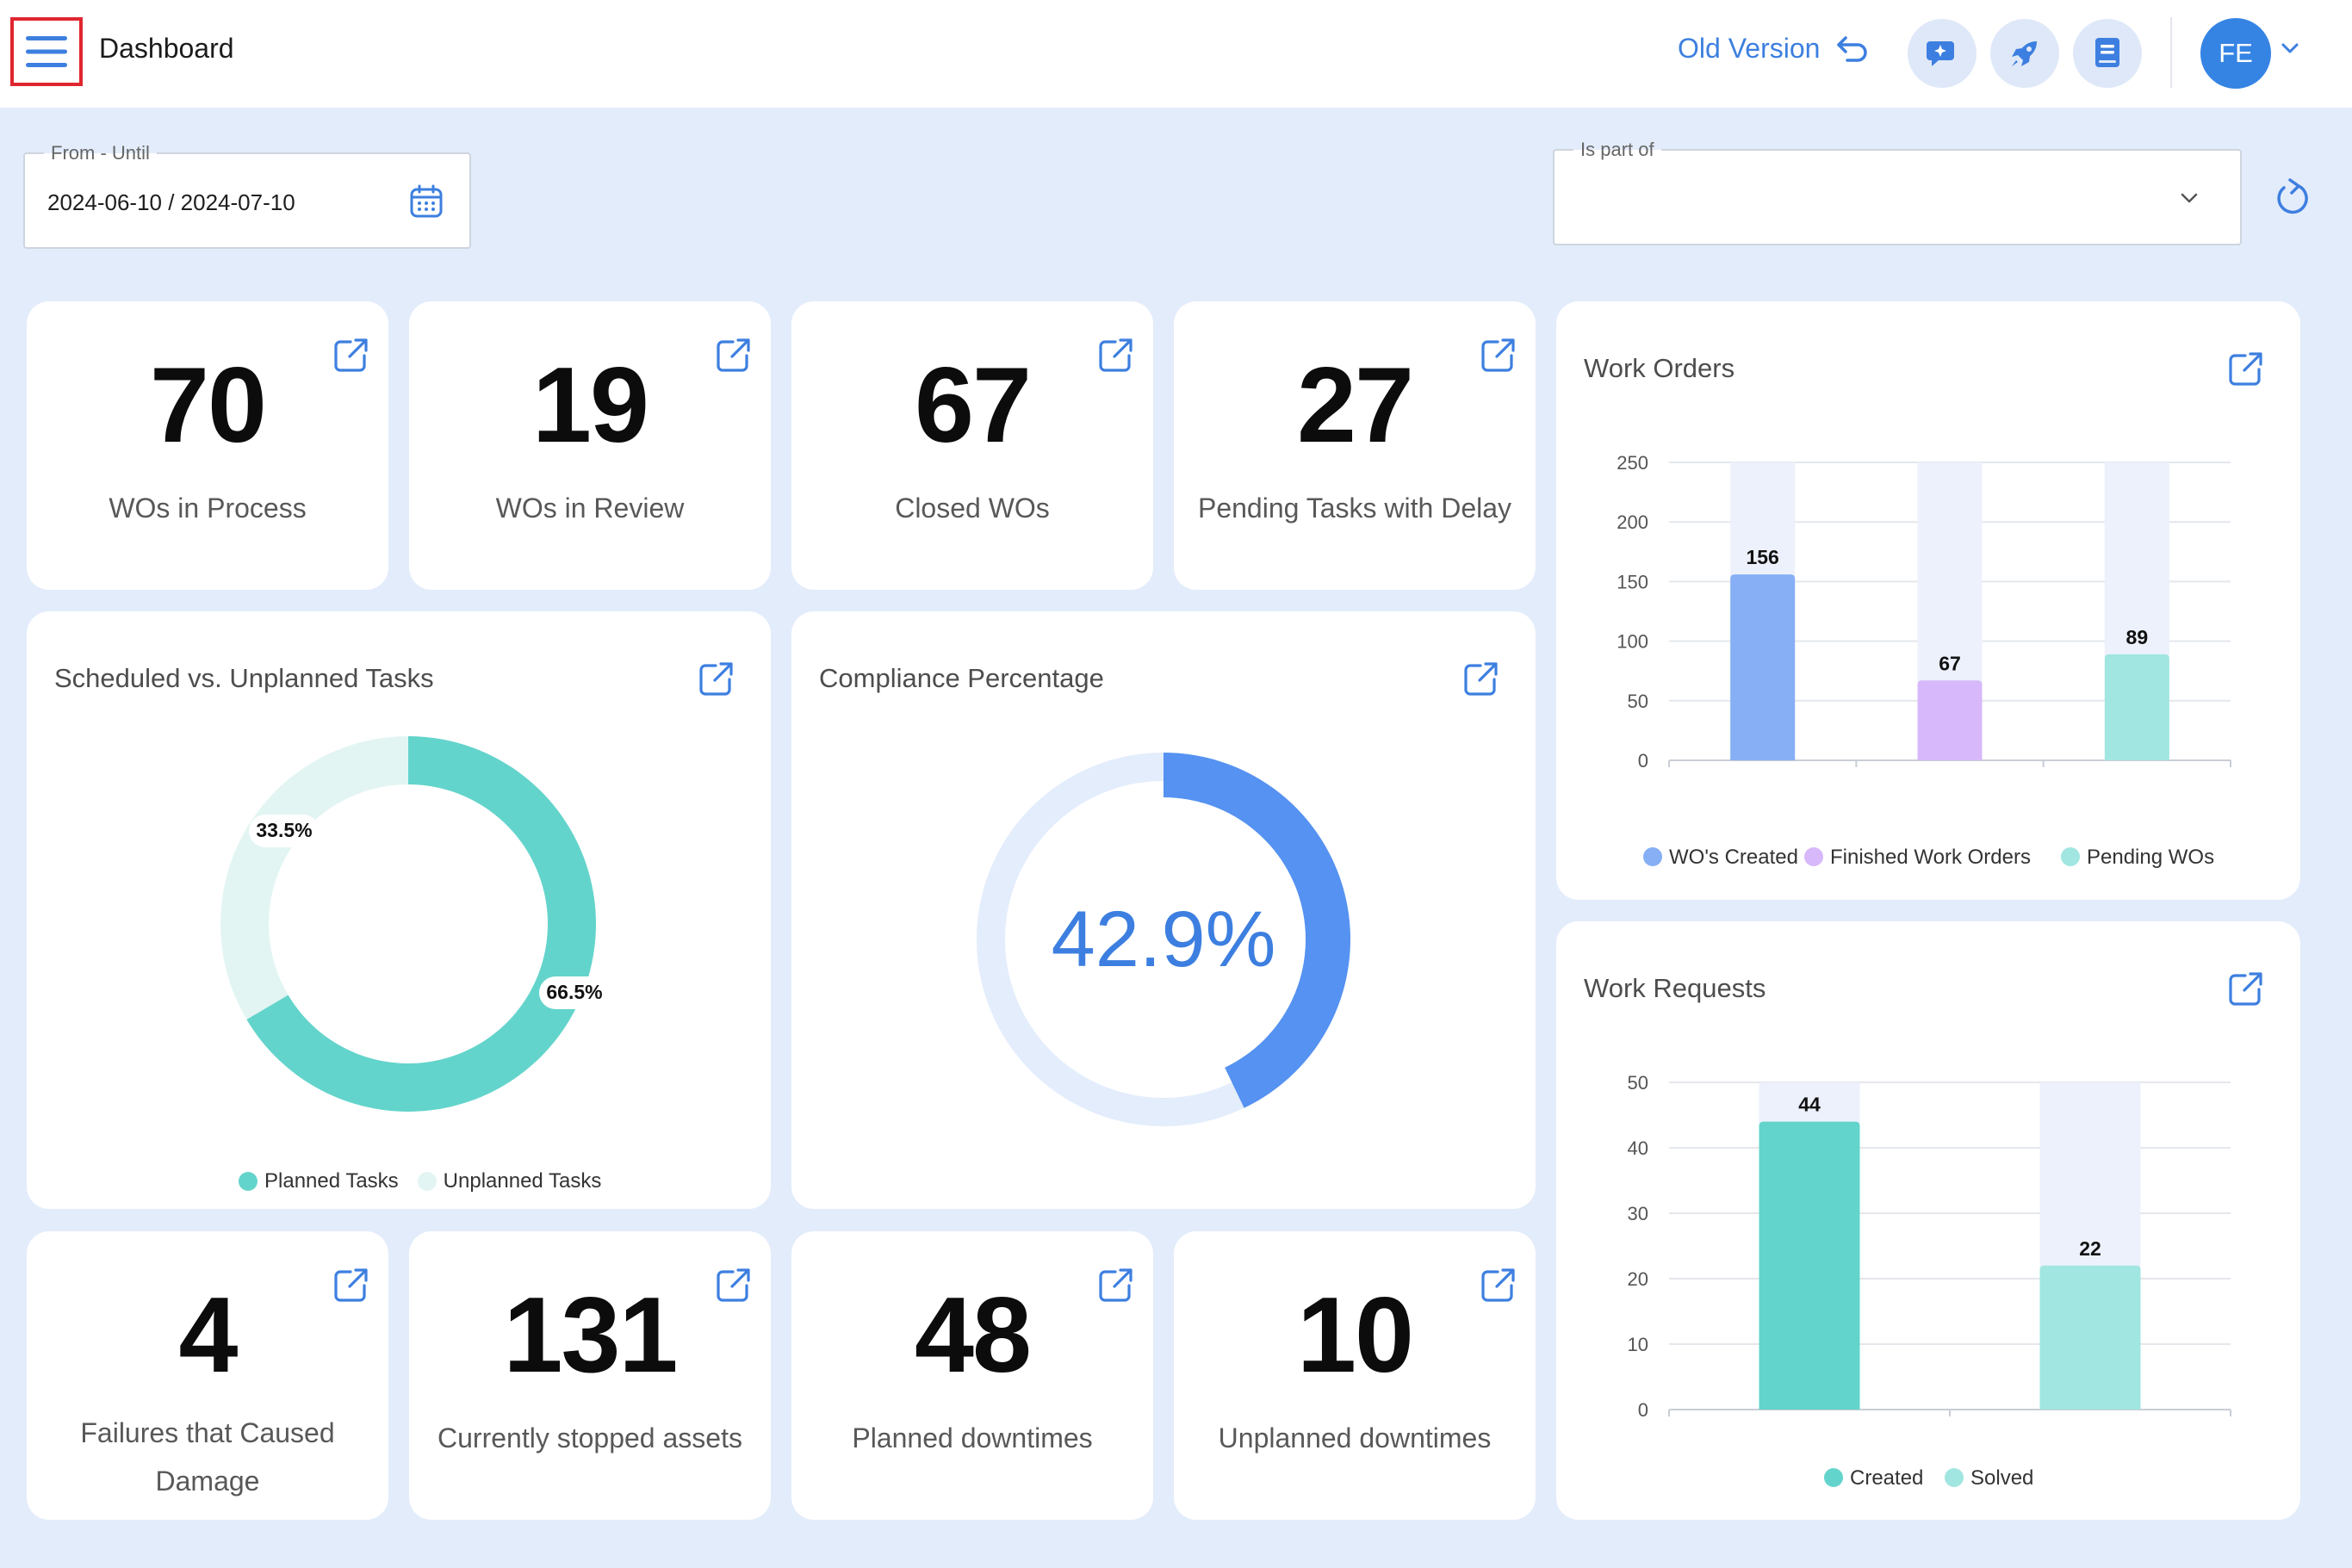 The image size is (2352, 1568). Describe the element at coordinates (523, 1181) in the screenshot. I see `legend-label: Unplanned Tasks` at that location.